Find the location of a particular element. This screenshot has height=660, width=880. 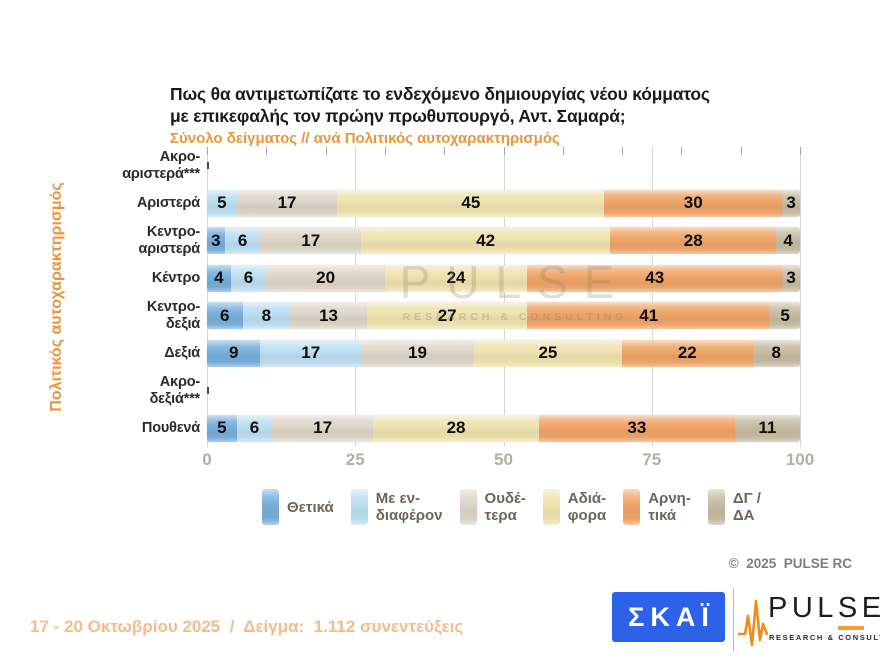

row-label-line: δεξιά*** is located at coordinates (175, 398).